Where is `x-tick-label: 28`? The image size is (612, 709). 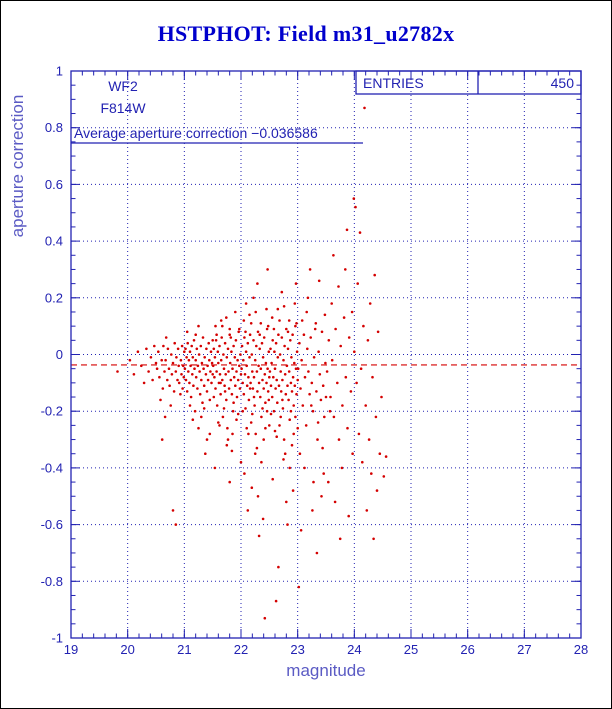
x-tick-label: 28 is located at coordinates (581, 649).